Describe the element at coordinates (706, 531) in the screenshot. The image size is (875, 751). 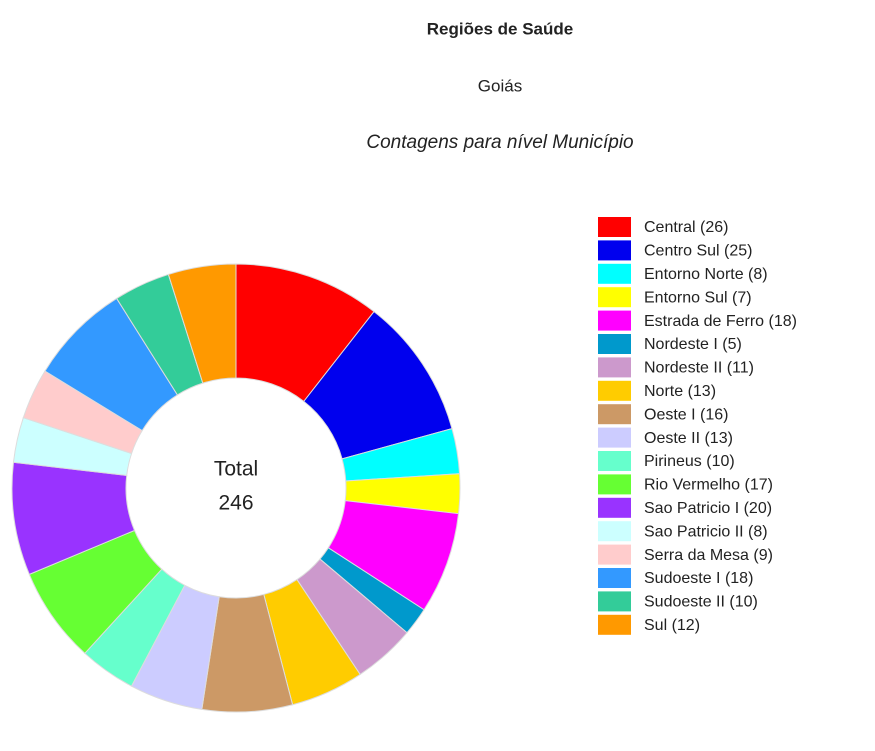
I see `legend-label: Sao Patricio II (8)` at that location.